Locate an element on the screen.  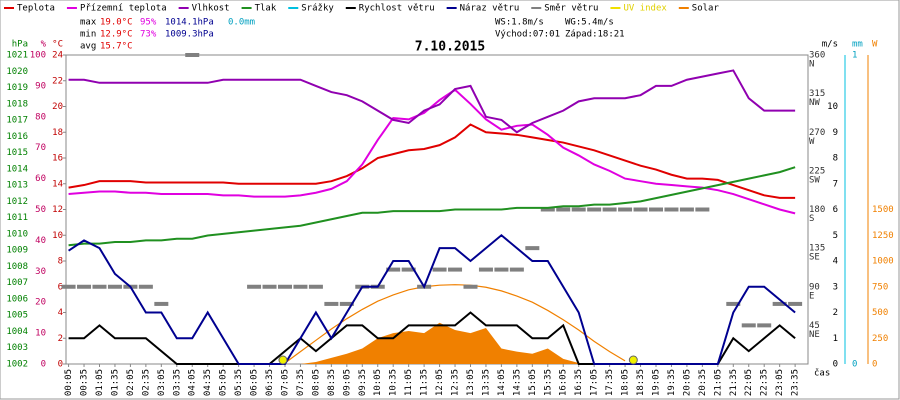
y-tick-label: 180 is located at coordinates (817, 210).